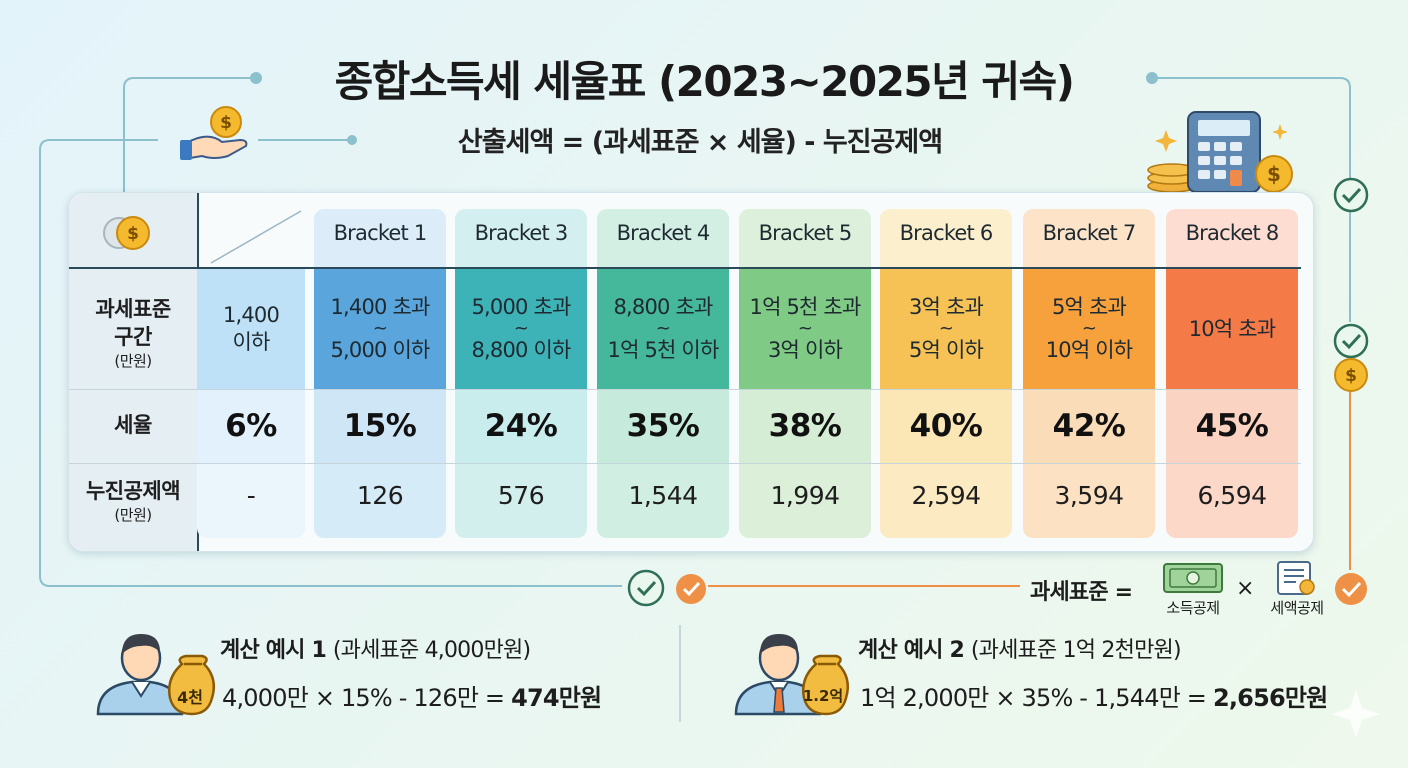 This screenshot has width=1408, height=768. I want to click on calculator-icon: $, so click(1220, 152).